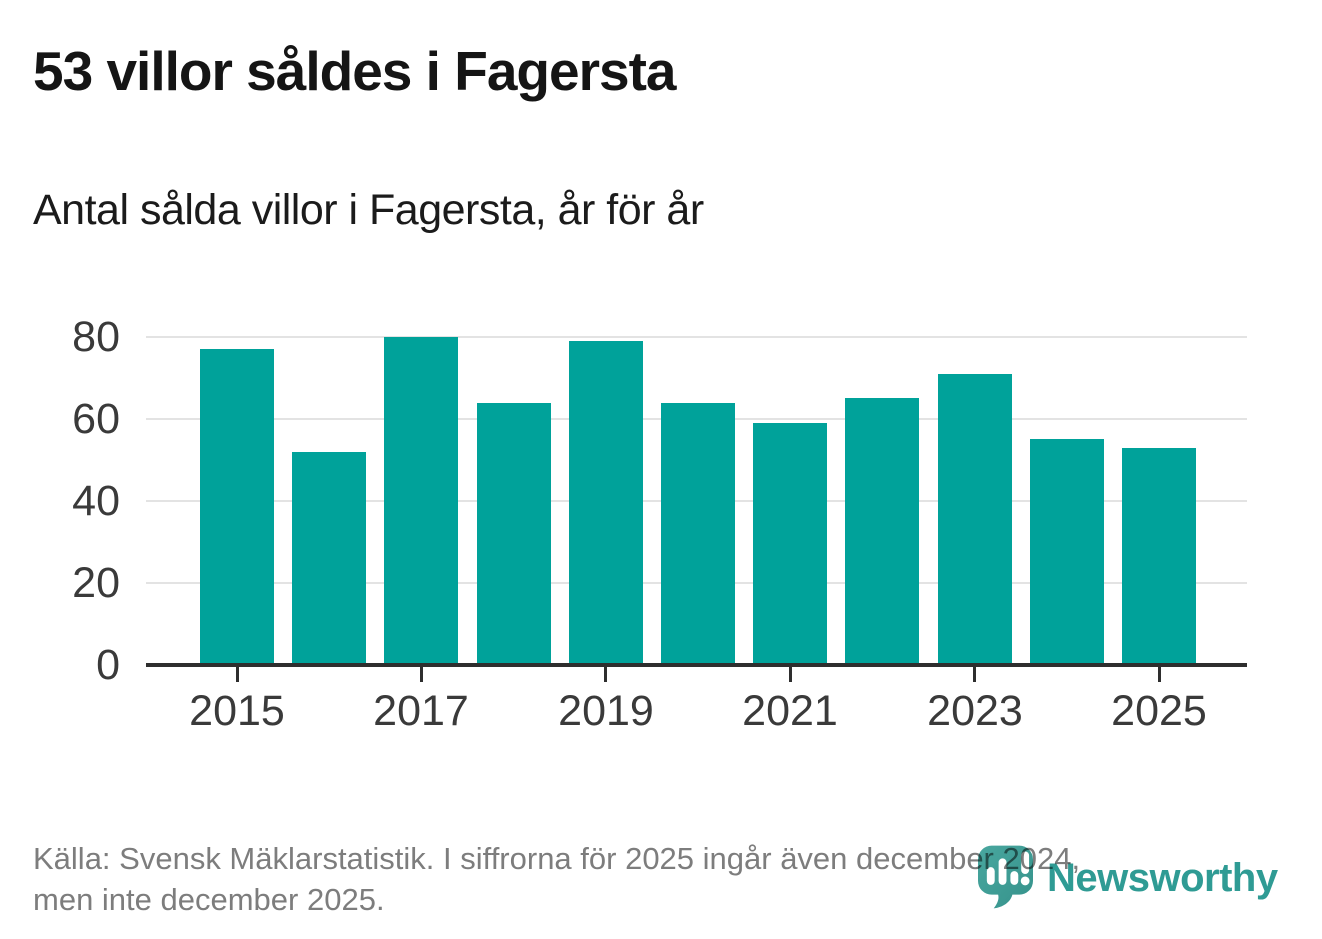 The height and width of the screenshot is (939, 1322). What do you see at coordinates (790, 711) in the screenshot?
I see `x-tick-label-2021: 2021` at bounding box center [790, 711].